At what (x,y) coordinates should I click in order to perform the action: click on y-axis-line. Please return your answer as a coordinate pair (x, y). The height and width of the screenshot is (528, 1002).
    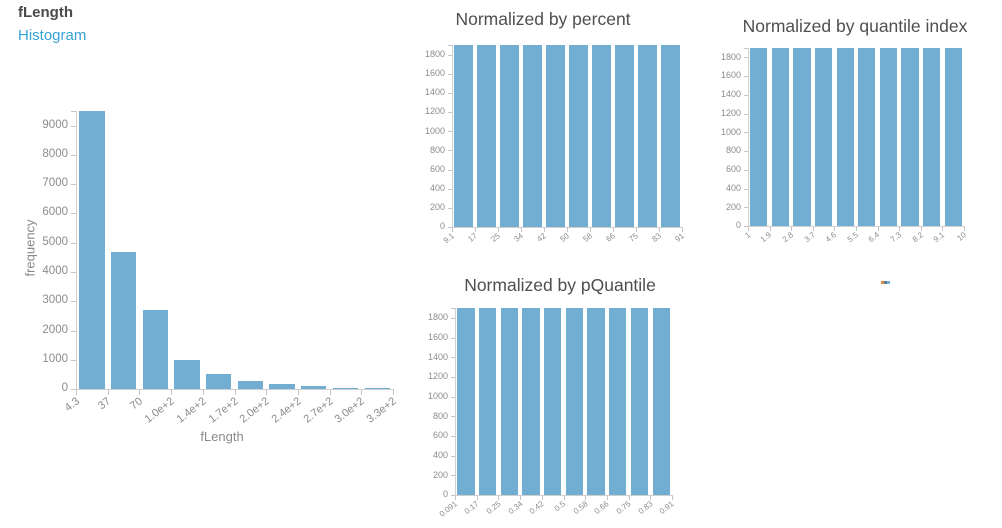
    Looking at the image, I should click on (76, 250).